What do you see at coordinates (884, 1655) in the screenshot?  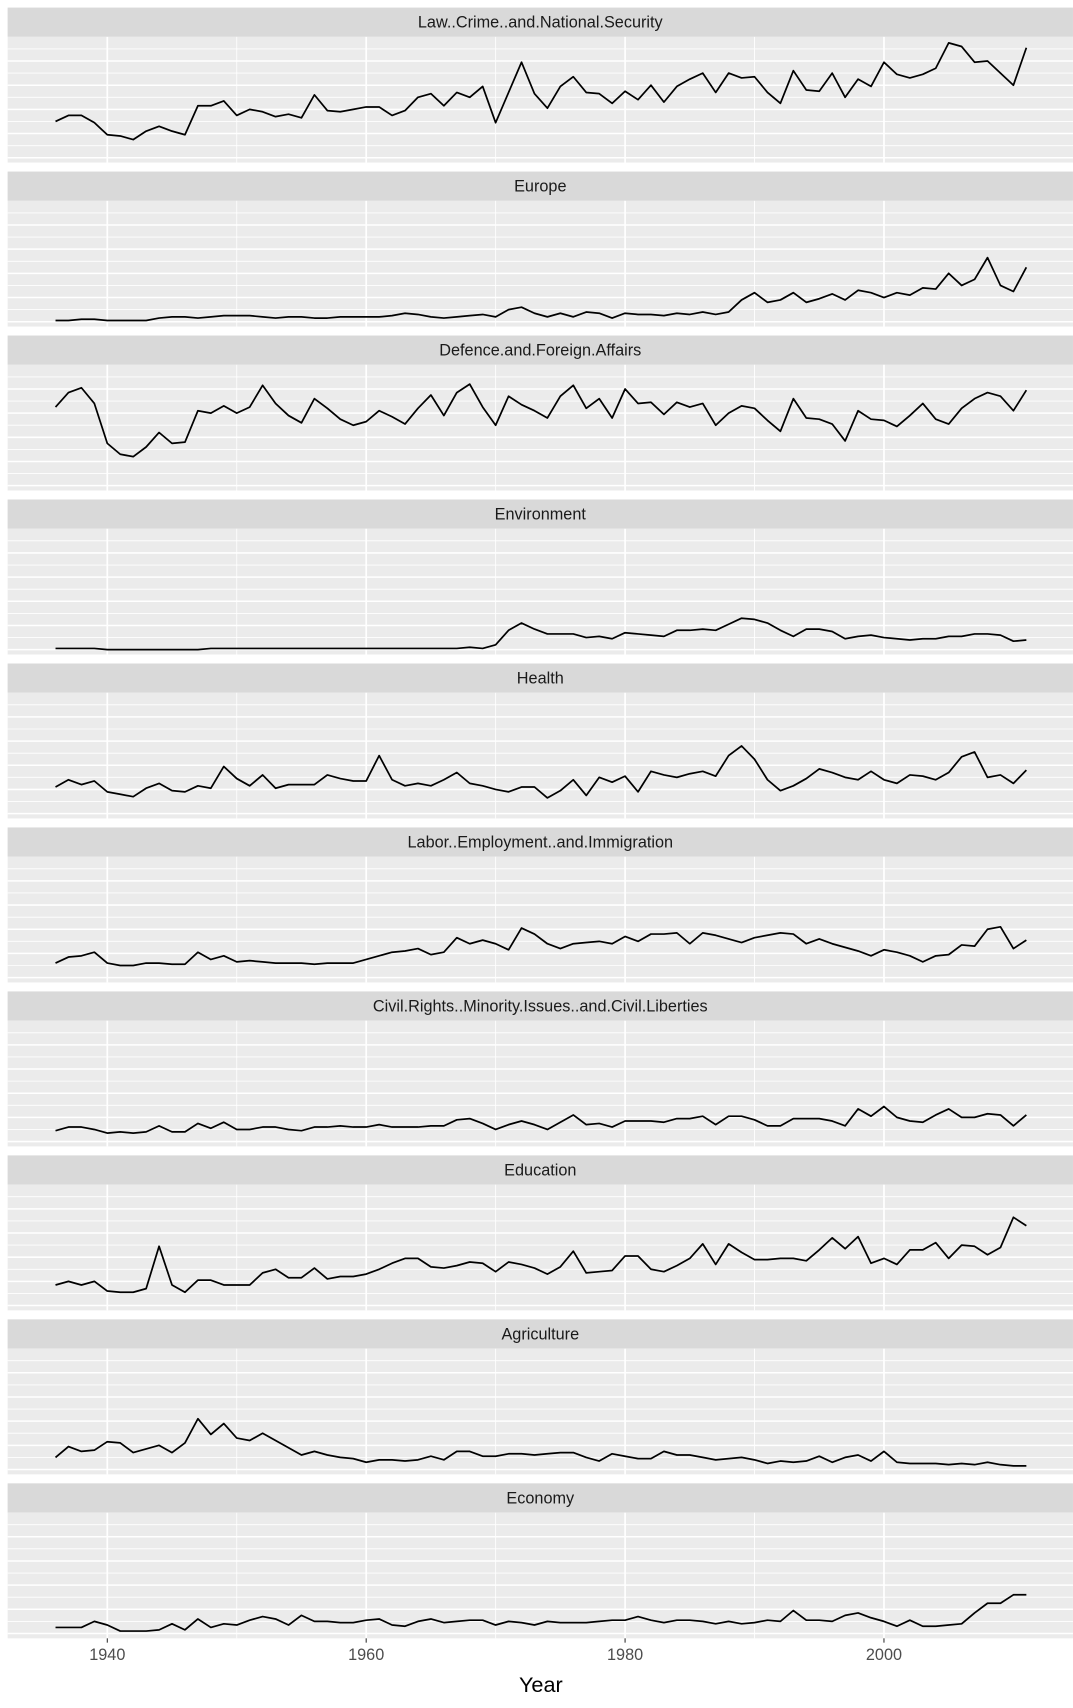 I see `x-tick-label: 2000` at bounding box center [884, 1655].